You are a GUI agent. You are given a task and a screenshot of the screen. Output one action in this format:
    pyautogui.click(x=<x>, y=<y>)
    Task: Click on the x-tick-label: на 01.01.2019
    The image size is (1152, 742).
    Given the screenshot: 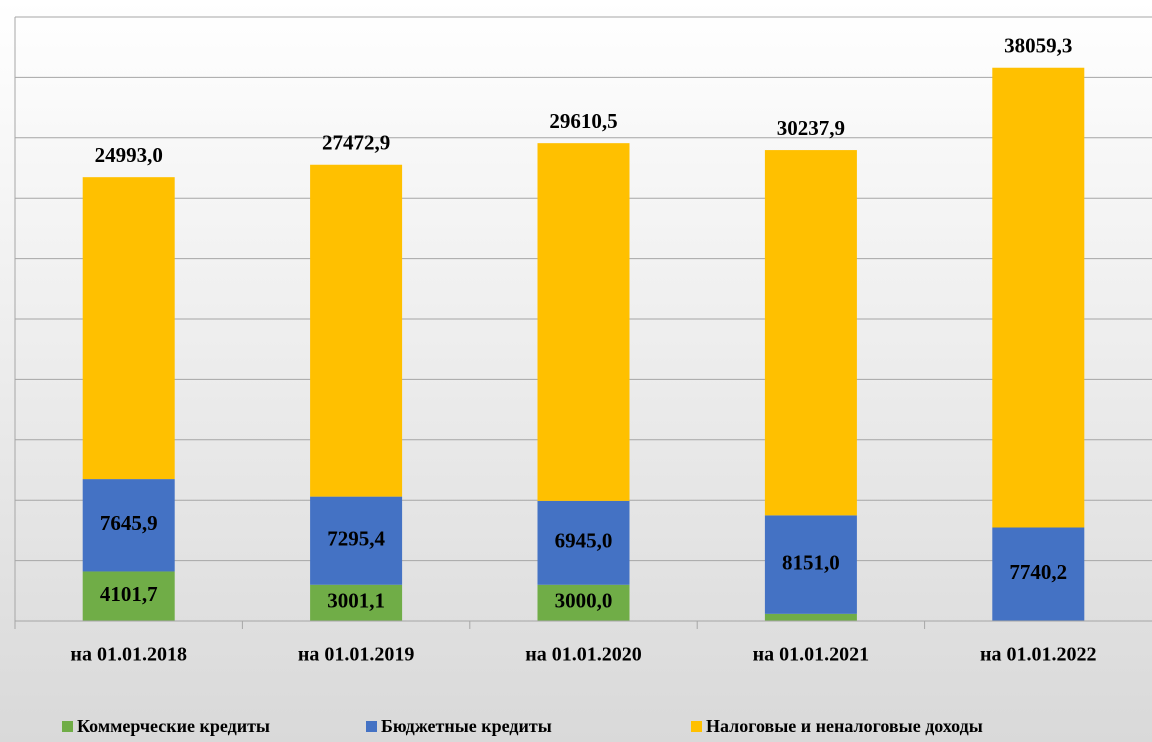 What is the action you would take?
    pyautogui.click(x=356, y=655)
    